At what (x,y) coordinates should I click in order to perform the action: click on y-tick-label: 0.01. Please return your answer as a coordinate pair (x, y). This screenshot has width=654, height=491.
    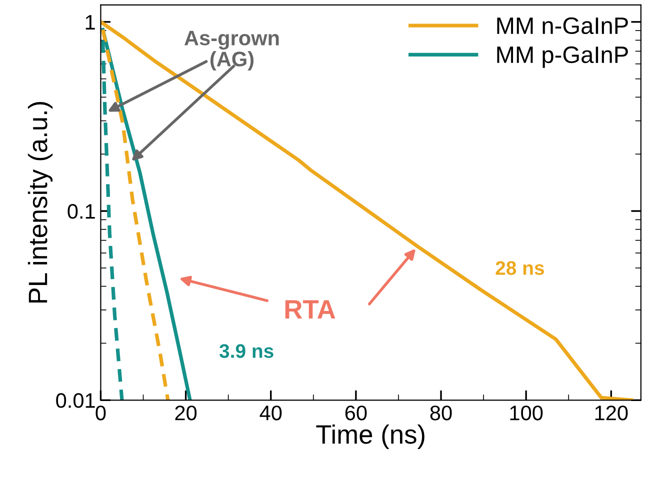
    Looking at the image, I should click on (75, 400).